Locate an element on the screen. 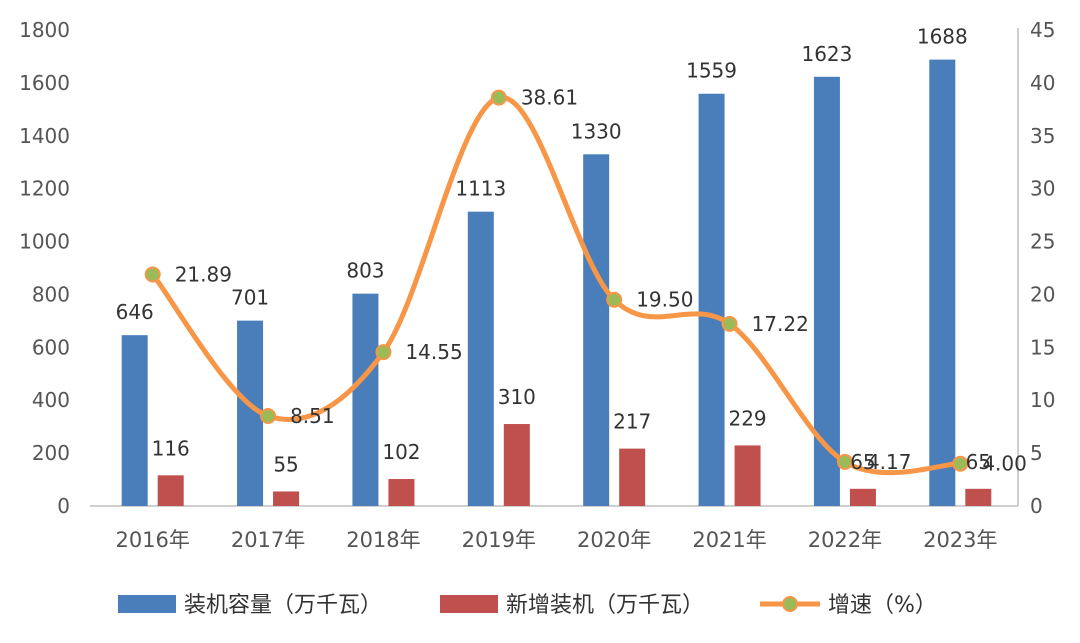 The height and width of the screenshot is (643, 1080). category-label: 2019年 is located at coordinates (499, 540).